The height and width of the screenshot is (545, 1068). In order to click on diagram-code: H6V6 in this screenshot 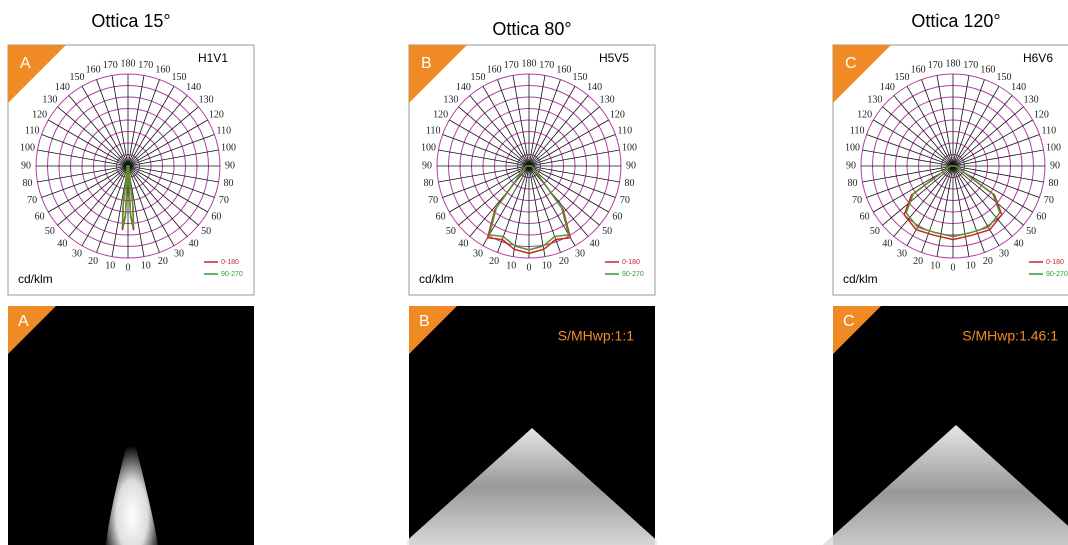, I will do `click(1038, 58)`.